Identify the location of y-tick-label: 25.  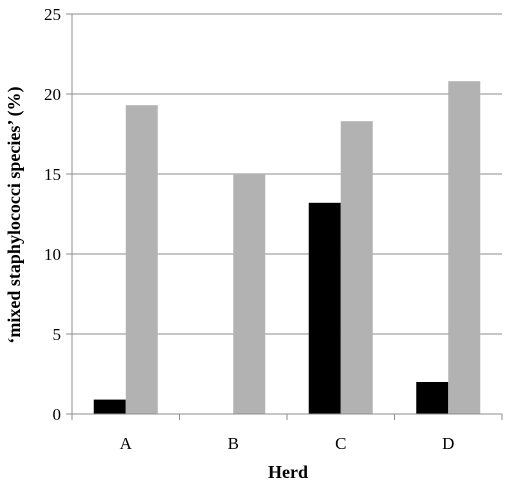
(52, 14).